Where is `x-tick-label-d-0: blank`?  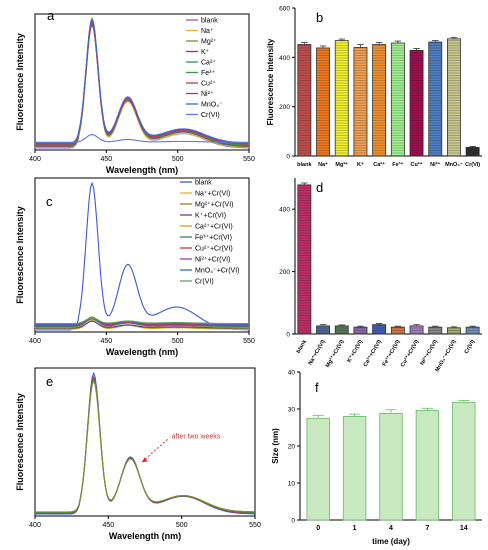
x-tick-label-d-0: blank is located at coordinates (302, 346).